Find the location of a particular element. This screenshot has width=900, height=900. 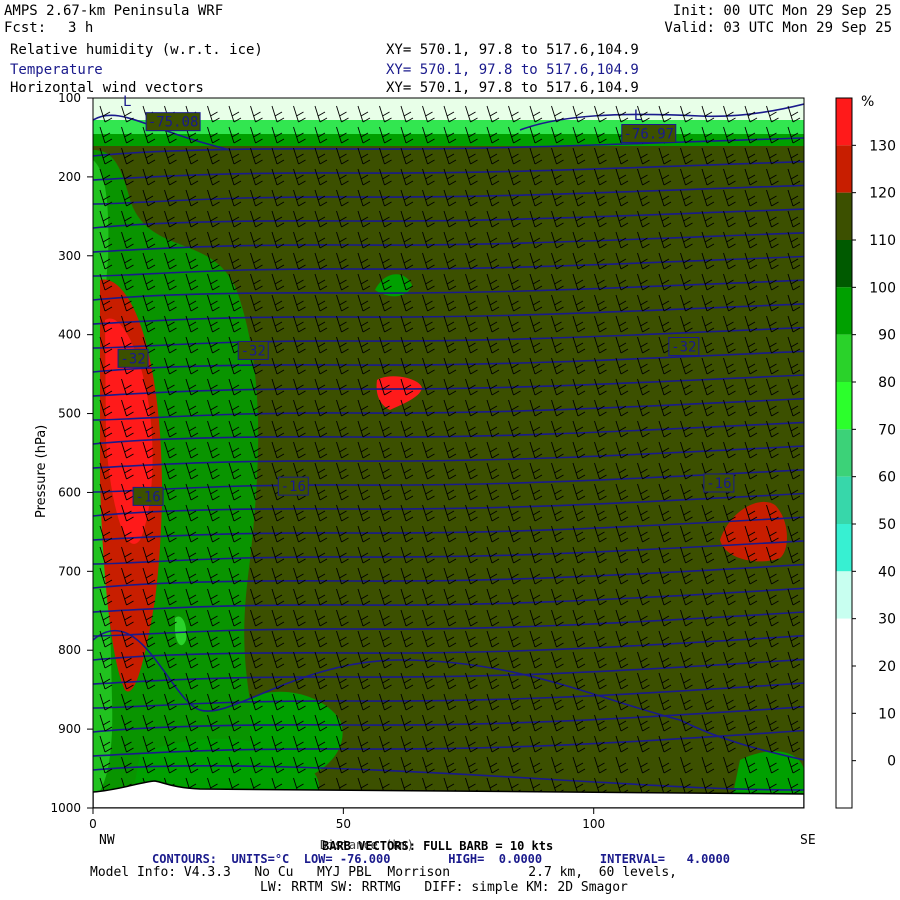

temperature-contour is located at coordinates (448, 695).